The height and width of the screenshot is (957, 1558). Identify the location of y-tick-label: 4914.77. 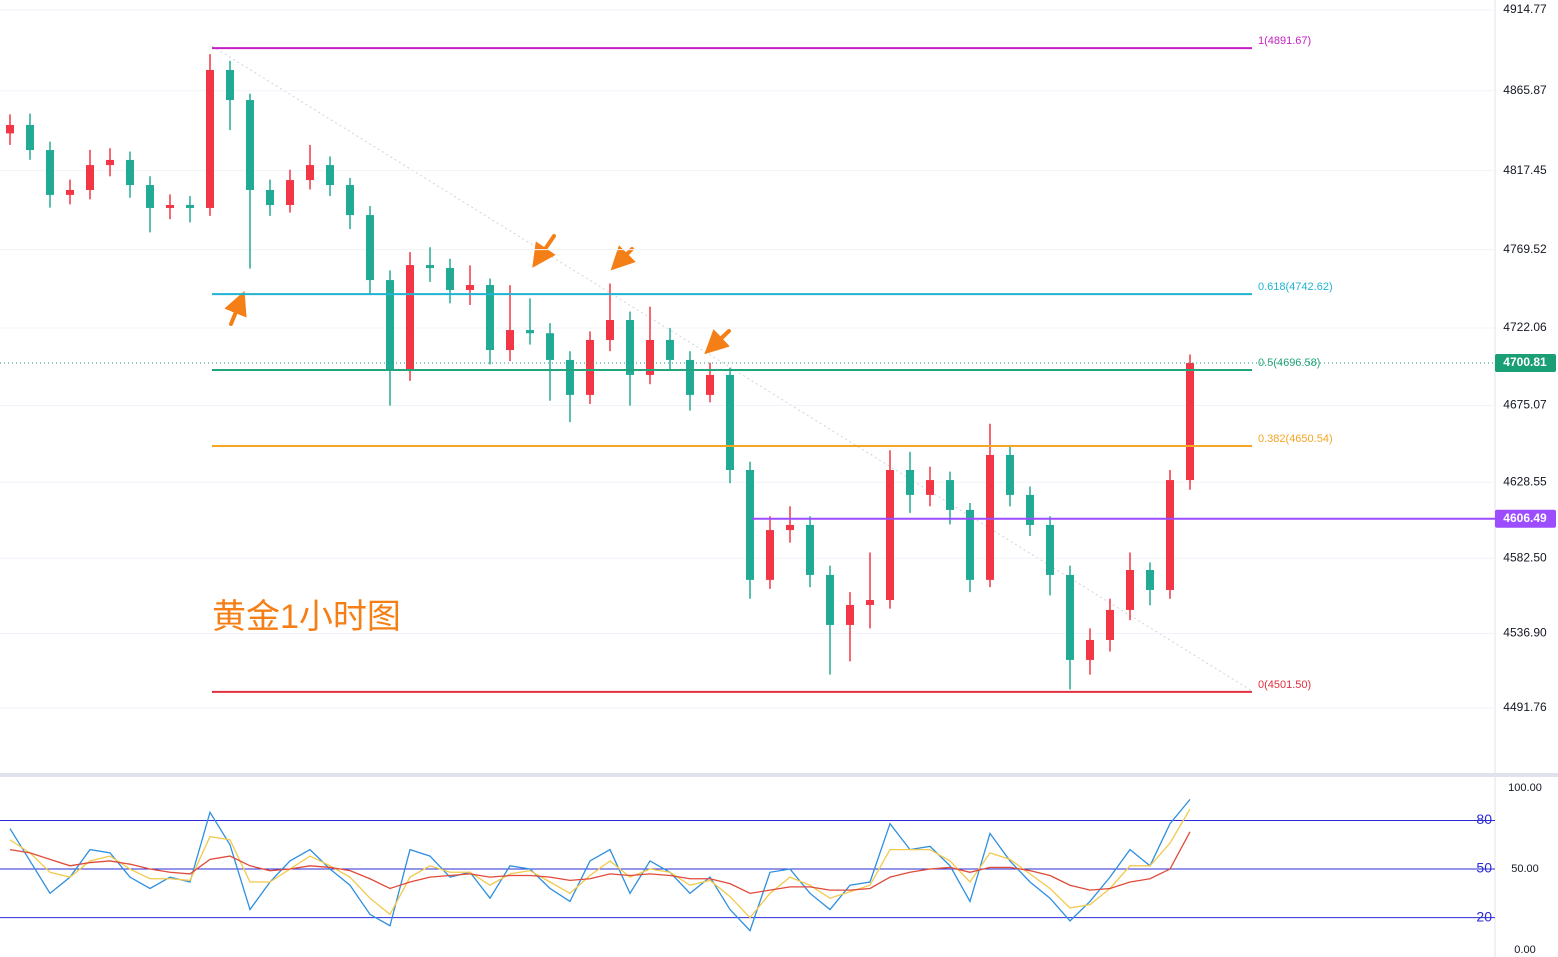
(1525, 9).